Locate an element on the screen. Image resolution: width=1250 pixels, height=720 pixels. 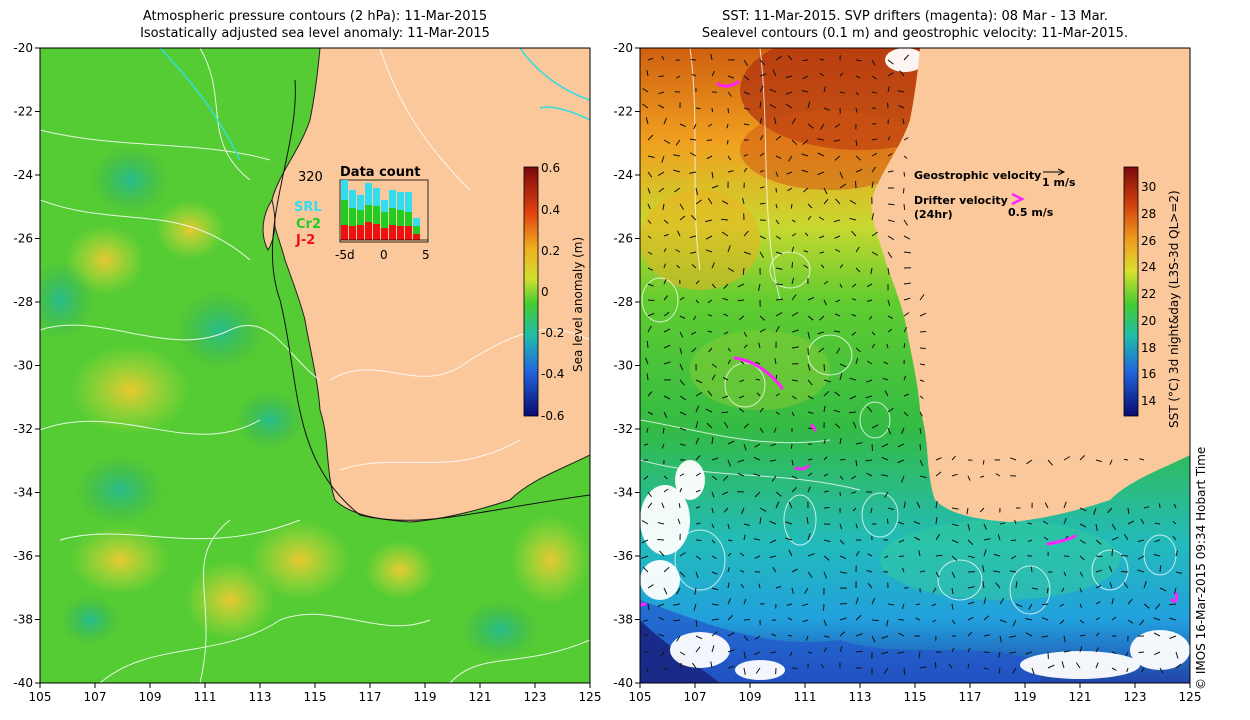
inset-tick-5: 5 is located at coordinates (426, 255).